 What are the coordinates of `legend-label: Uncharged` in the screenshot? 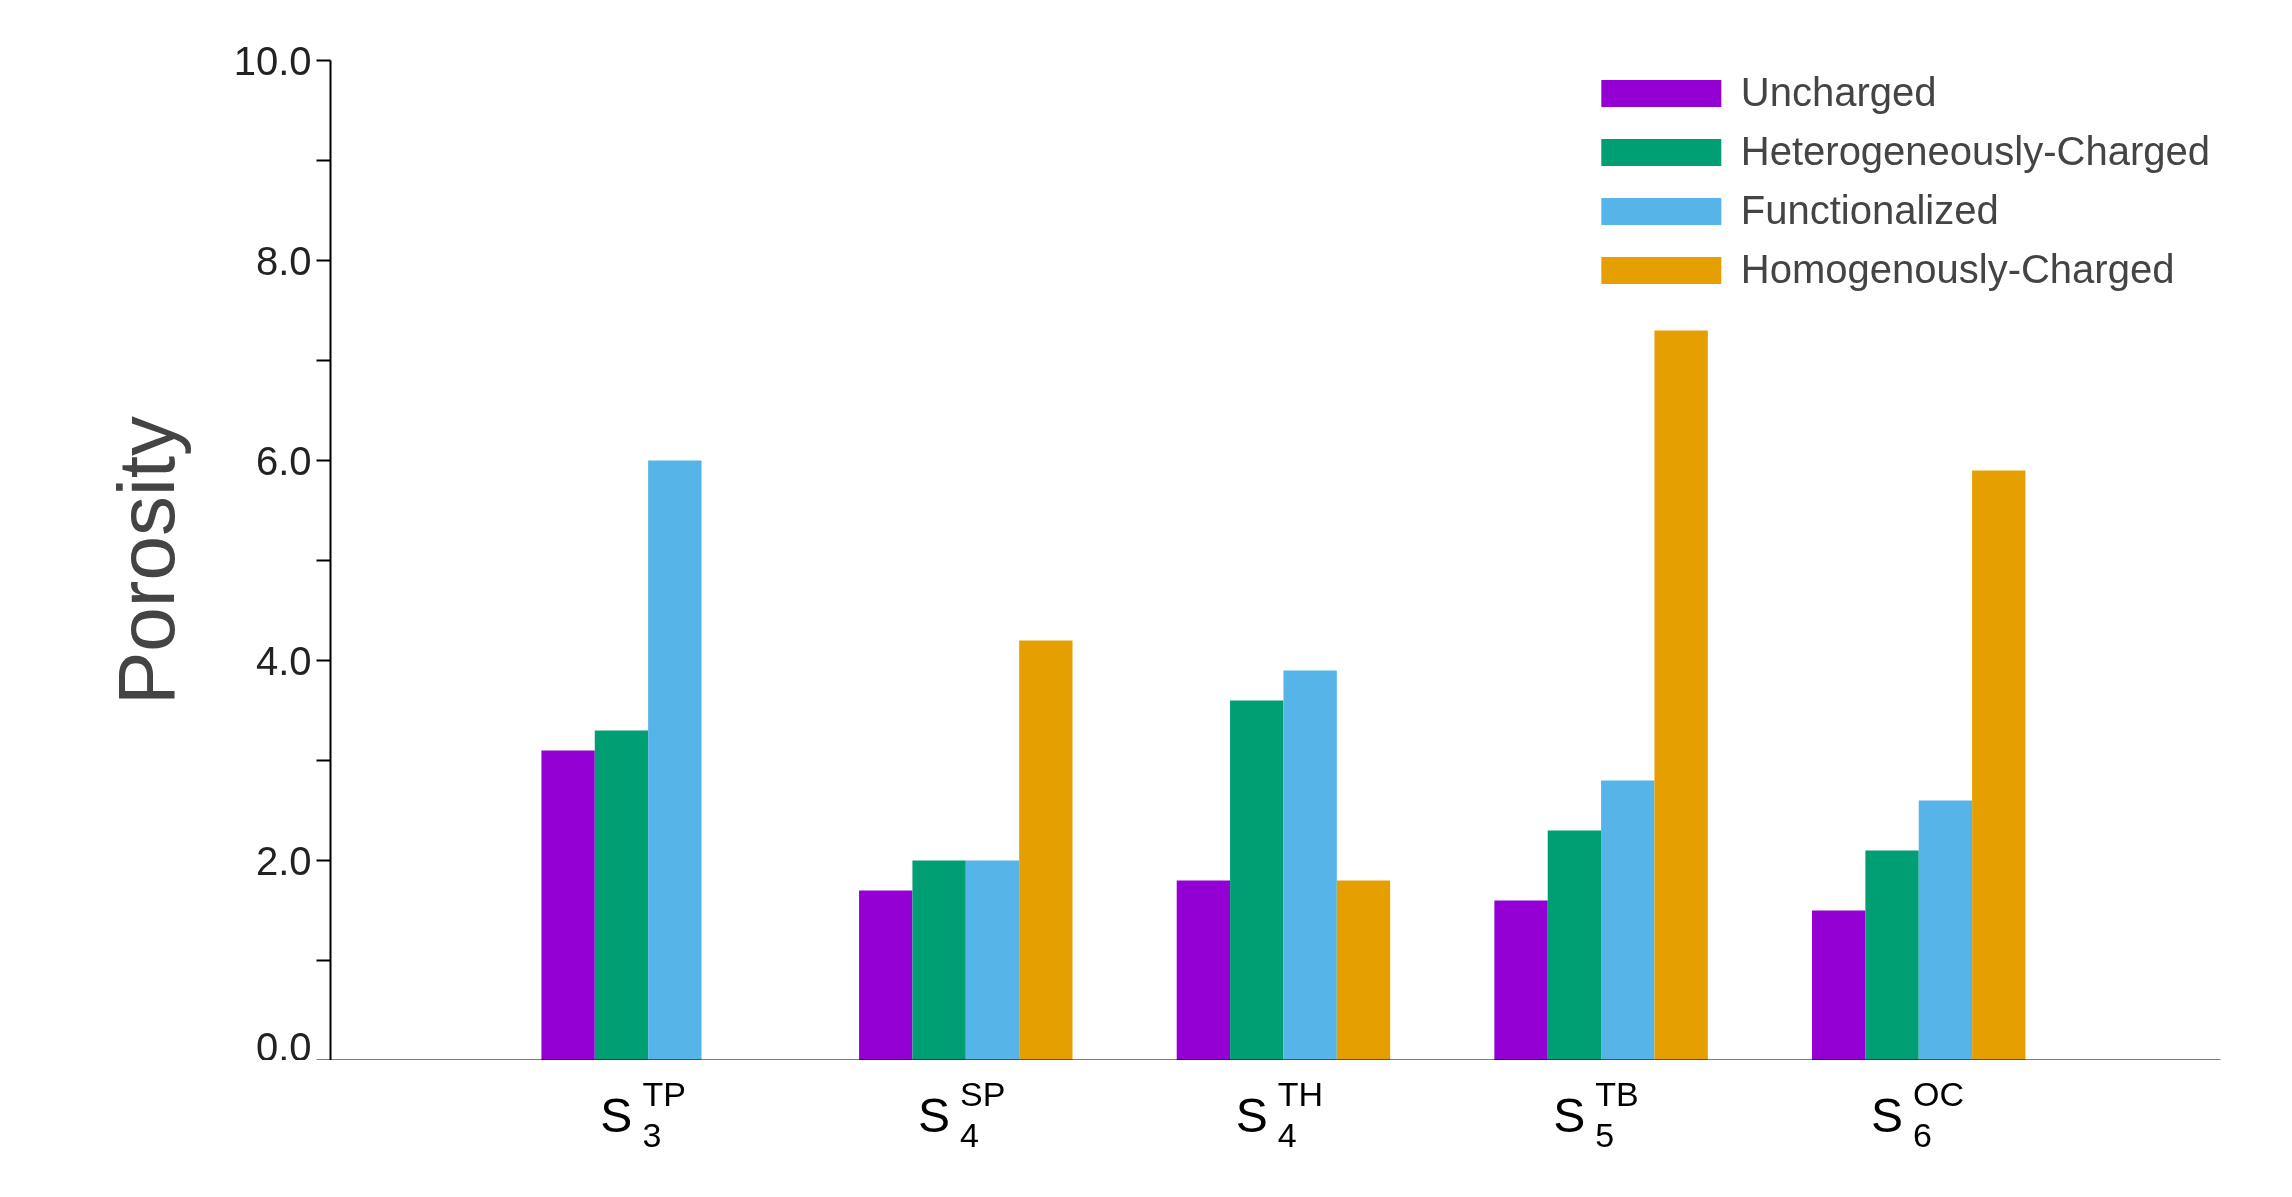 It's located at (1838, 92).